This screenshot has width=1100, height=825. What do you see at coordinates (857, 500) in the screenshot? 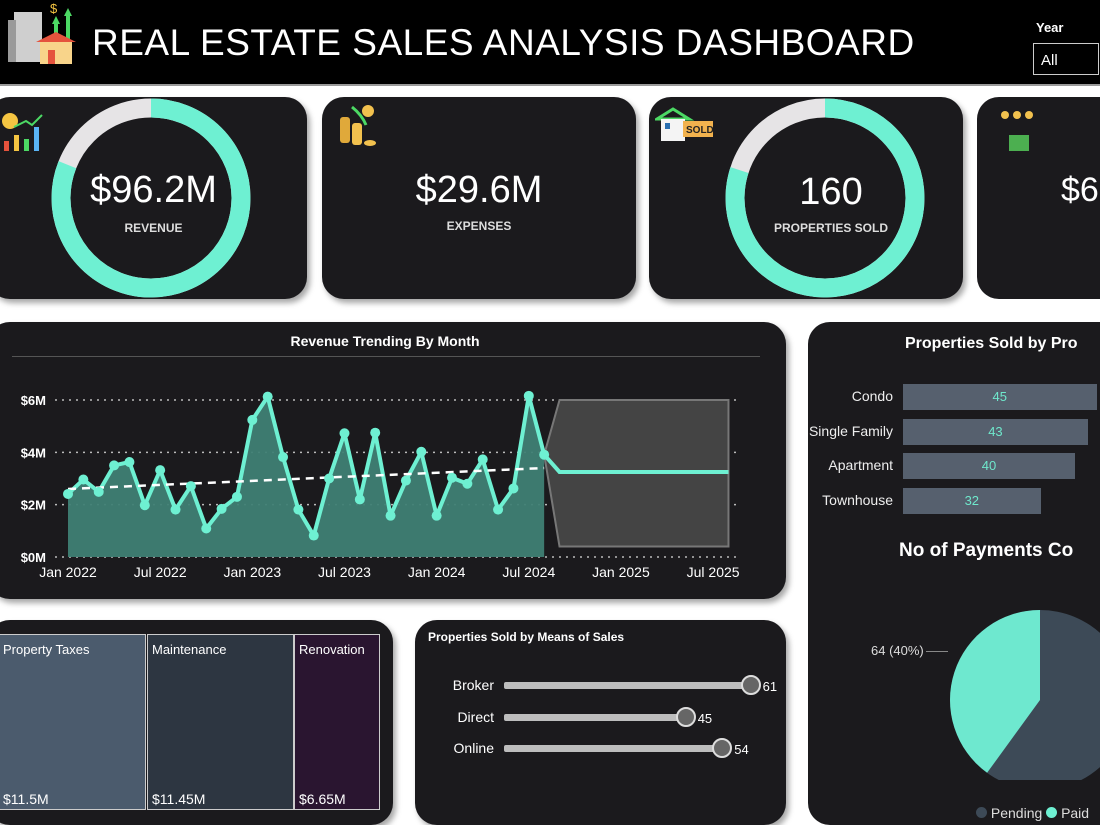
I see `bar-label: Townhouse` at bounding box center [857, 500].